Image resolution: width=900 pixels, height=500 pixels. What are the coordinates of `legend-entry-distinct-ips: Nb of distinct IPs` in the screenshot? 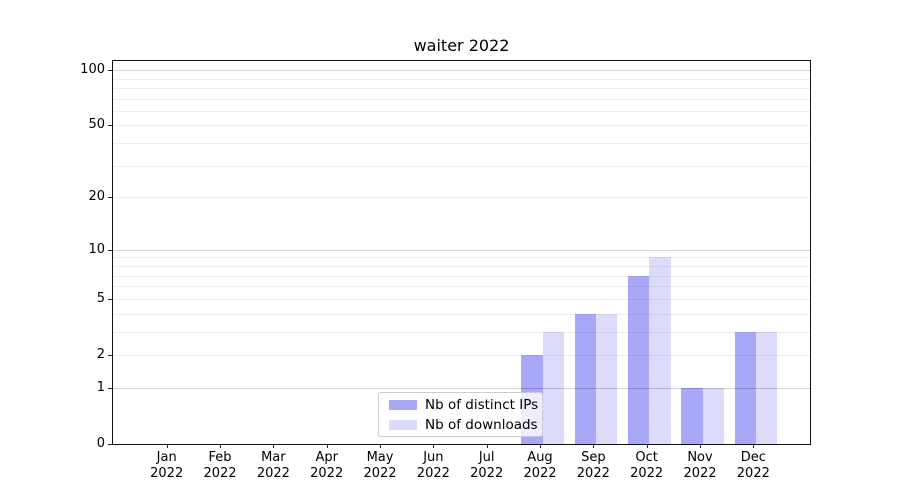 It's located at (463, 405).